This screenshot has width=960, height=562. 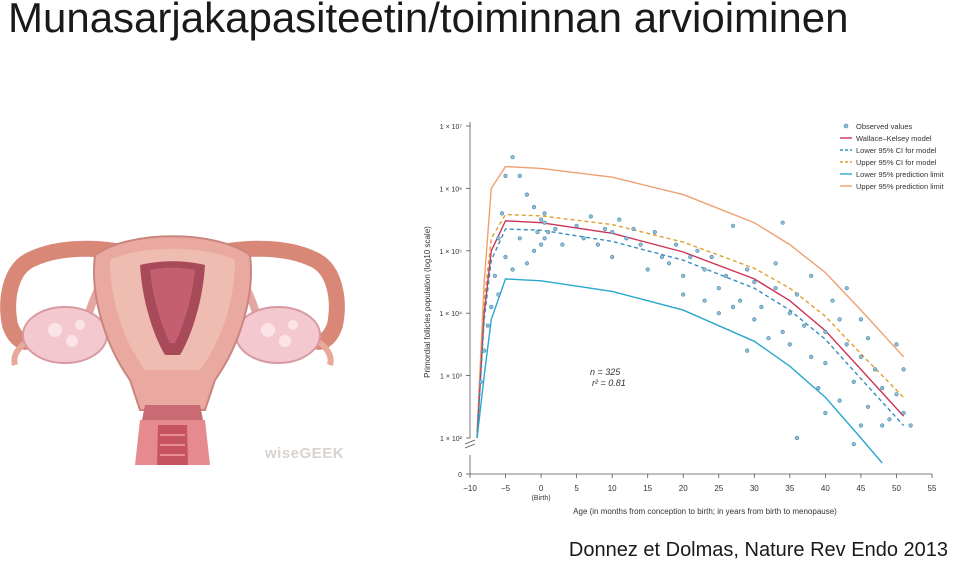 What do you see at coordinates (932, 488) in the screenshot?
I see `x-tick-label: 55` at bounding box center [932, 488].